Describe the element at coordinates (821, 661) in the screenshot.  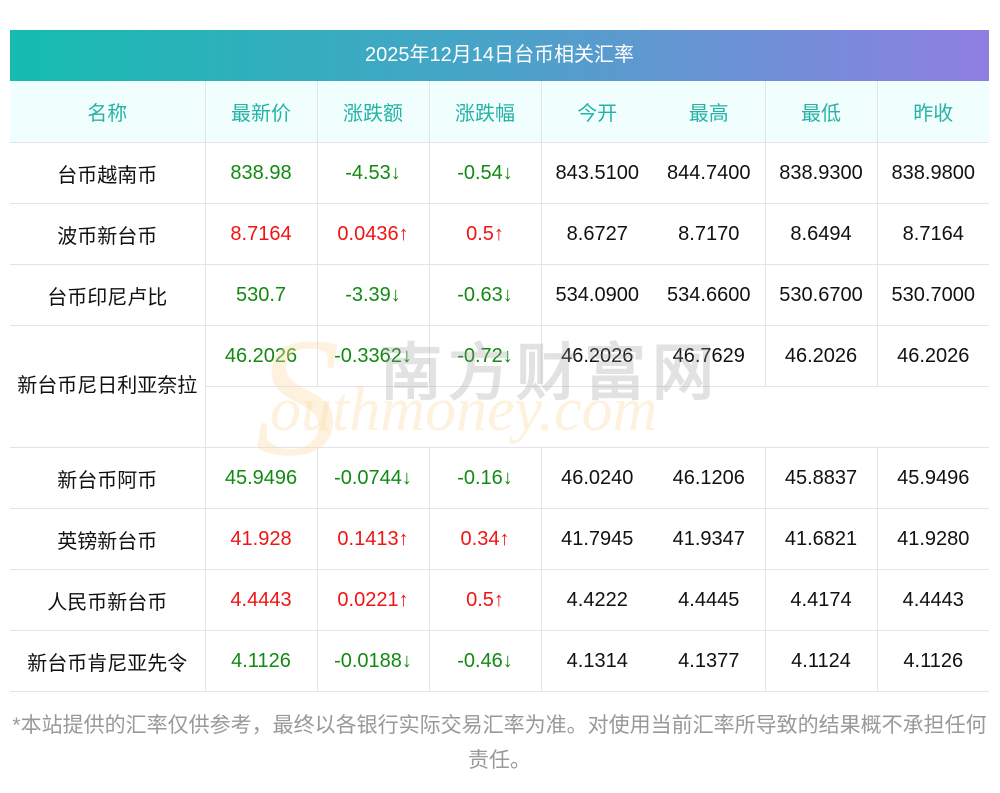
I see `low-price: 4.1124` at that location.